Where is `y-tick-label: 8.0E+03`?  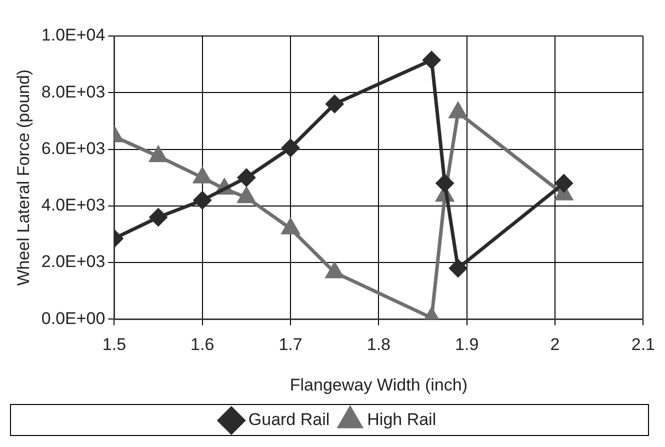
y-tick-label: 8.0E+03 is located at coordinates (73, 92).